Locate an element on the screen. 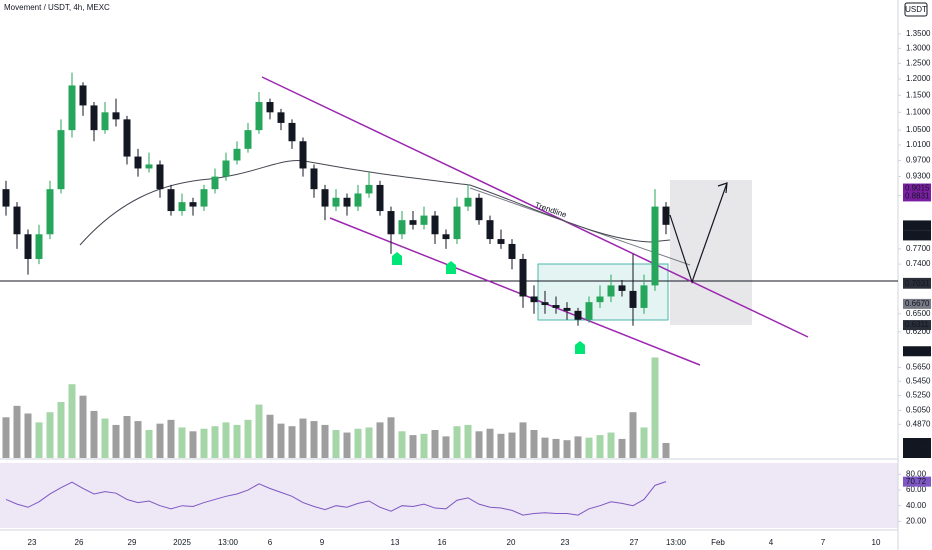  volume-tag-label: 1.16M is located at coordinates (917, 452).